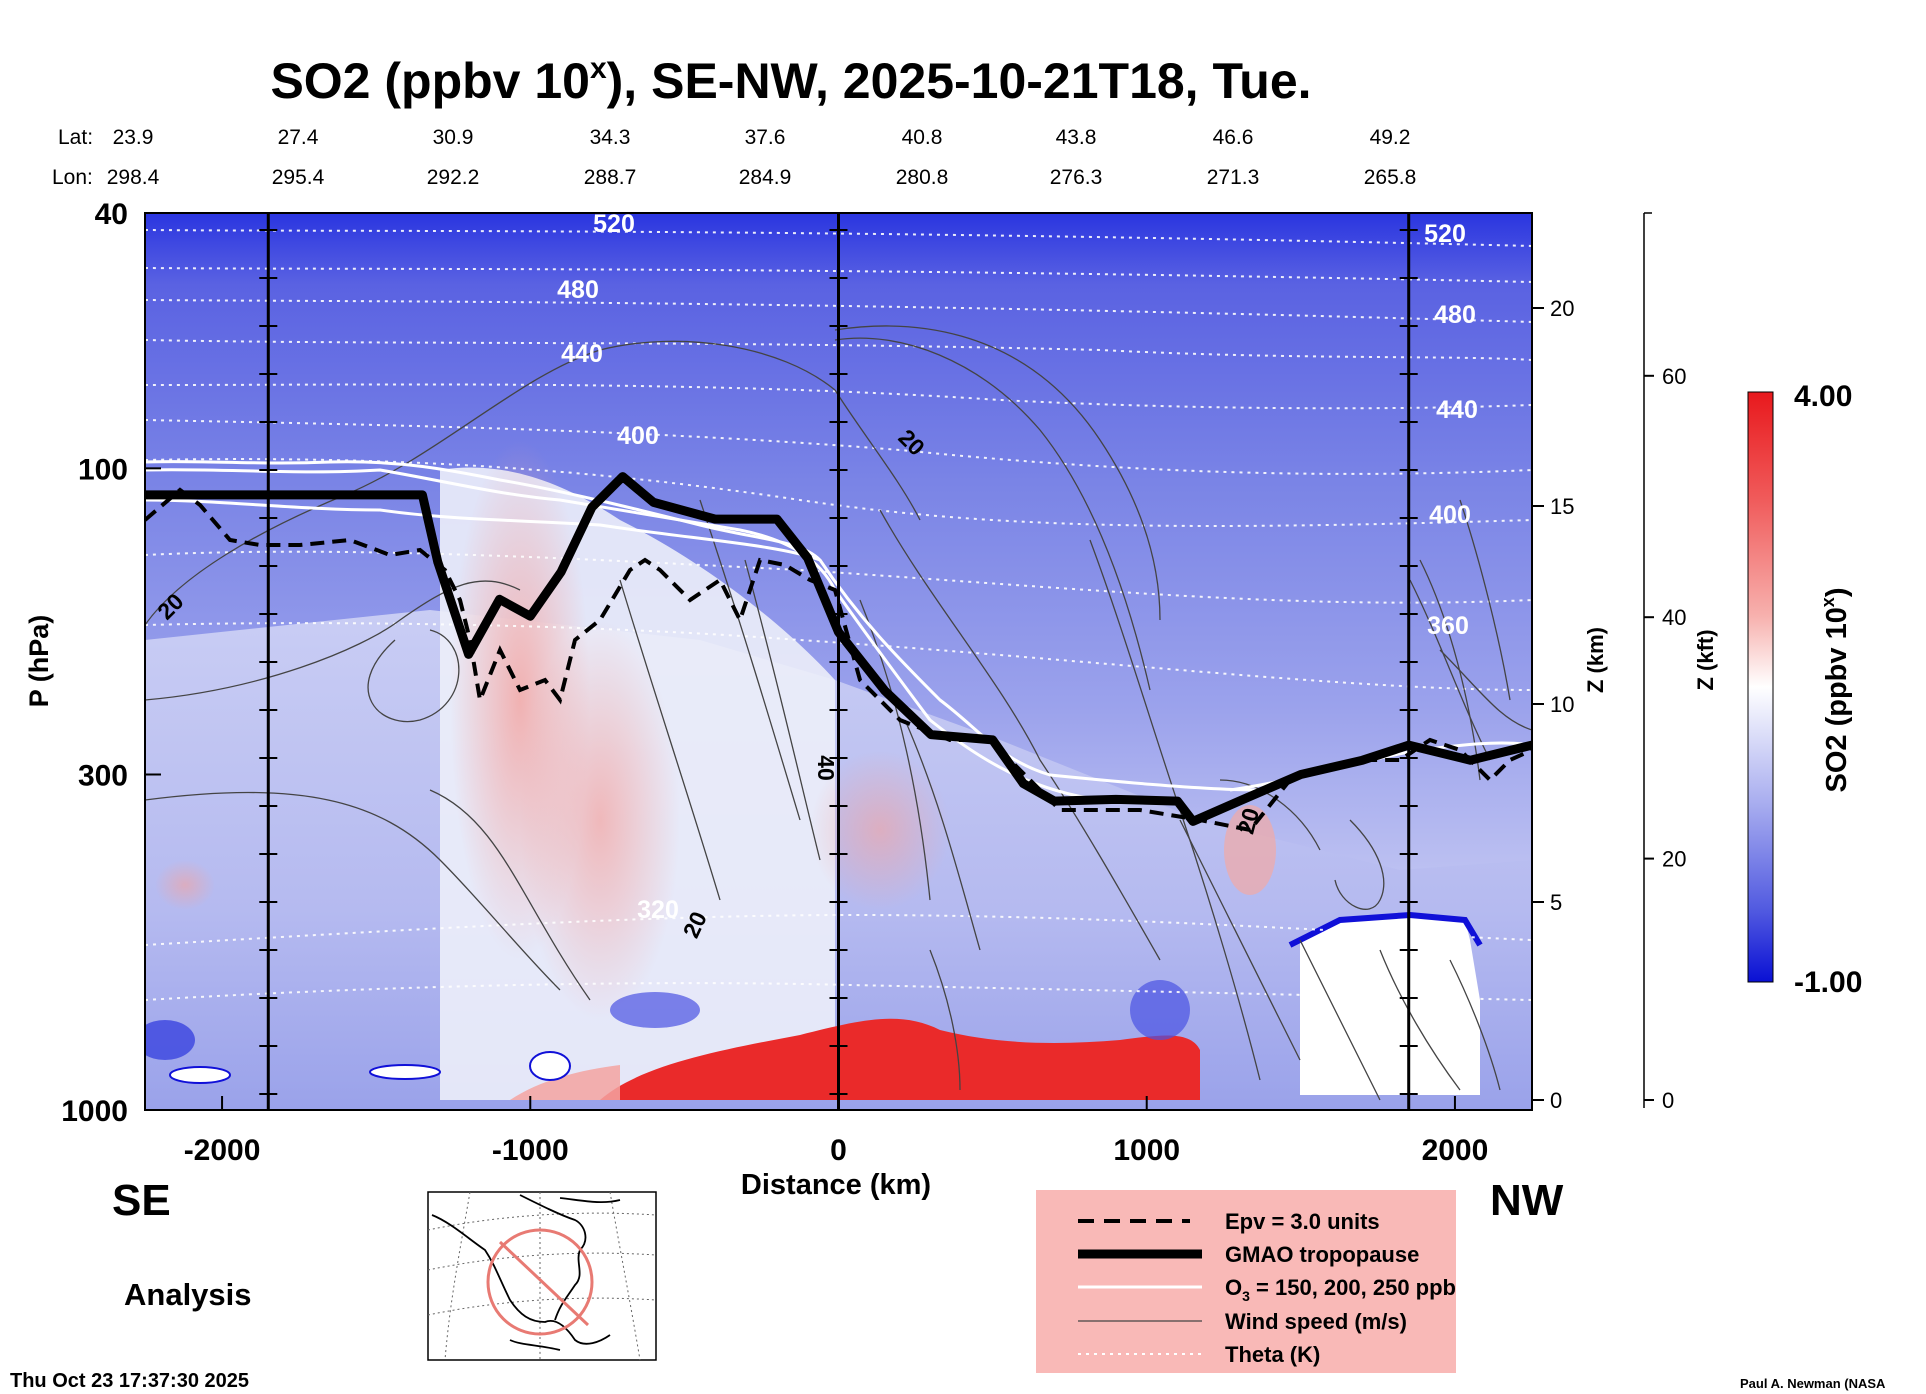 This screenshot has width=1926, height=1394. I want to click on x-tick-label: 1000, so click(1146, 1150).